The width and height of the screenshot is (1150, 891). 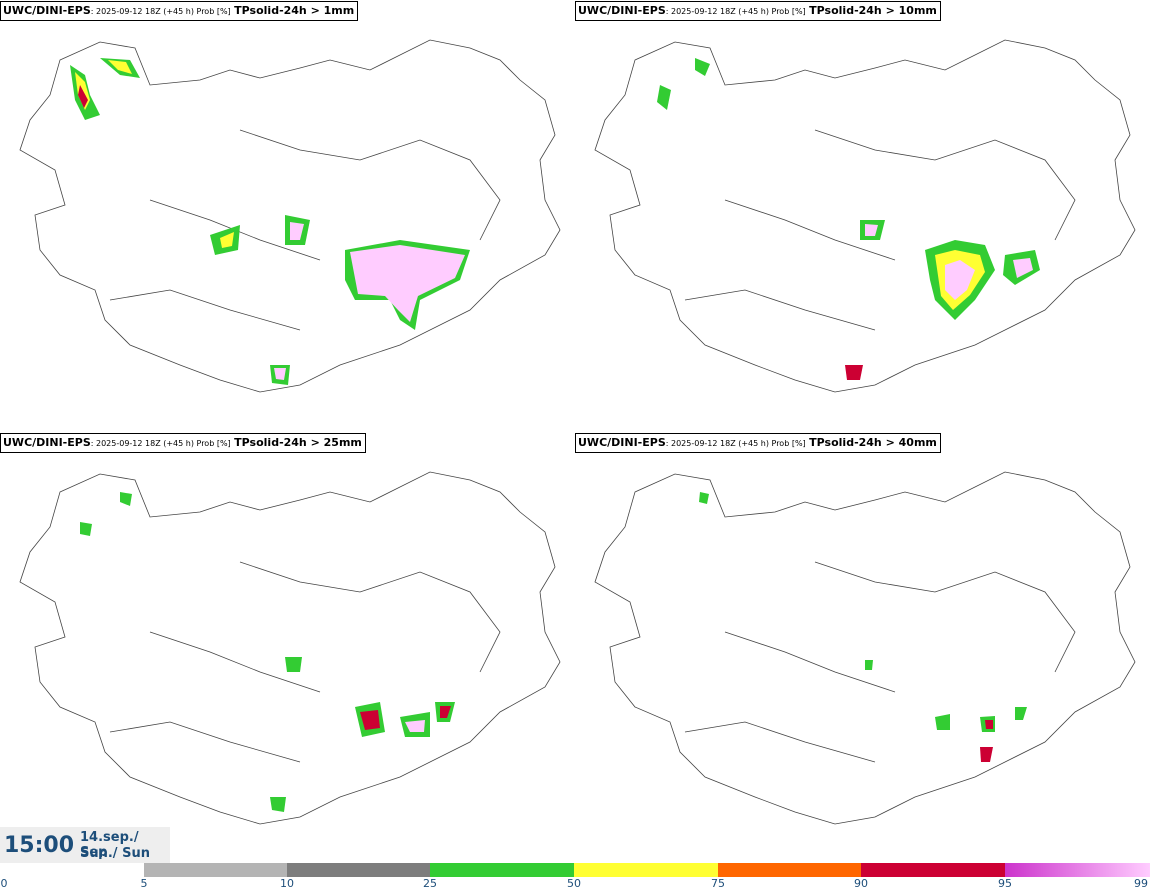 What do you see at coordinates (1141, 883) in the screenshot?
I see `tick-99: 99` at bounding box center [1141, 883].